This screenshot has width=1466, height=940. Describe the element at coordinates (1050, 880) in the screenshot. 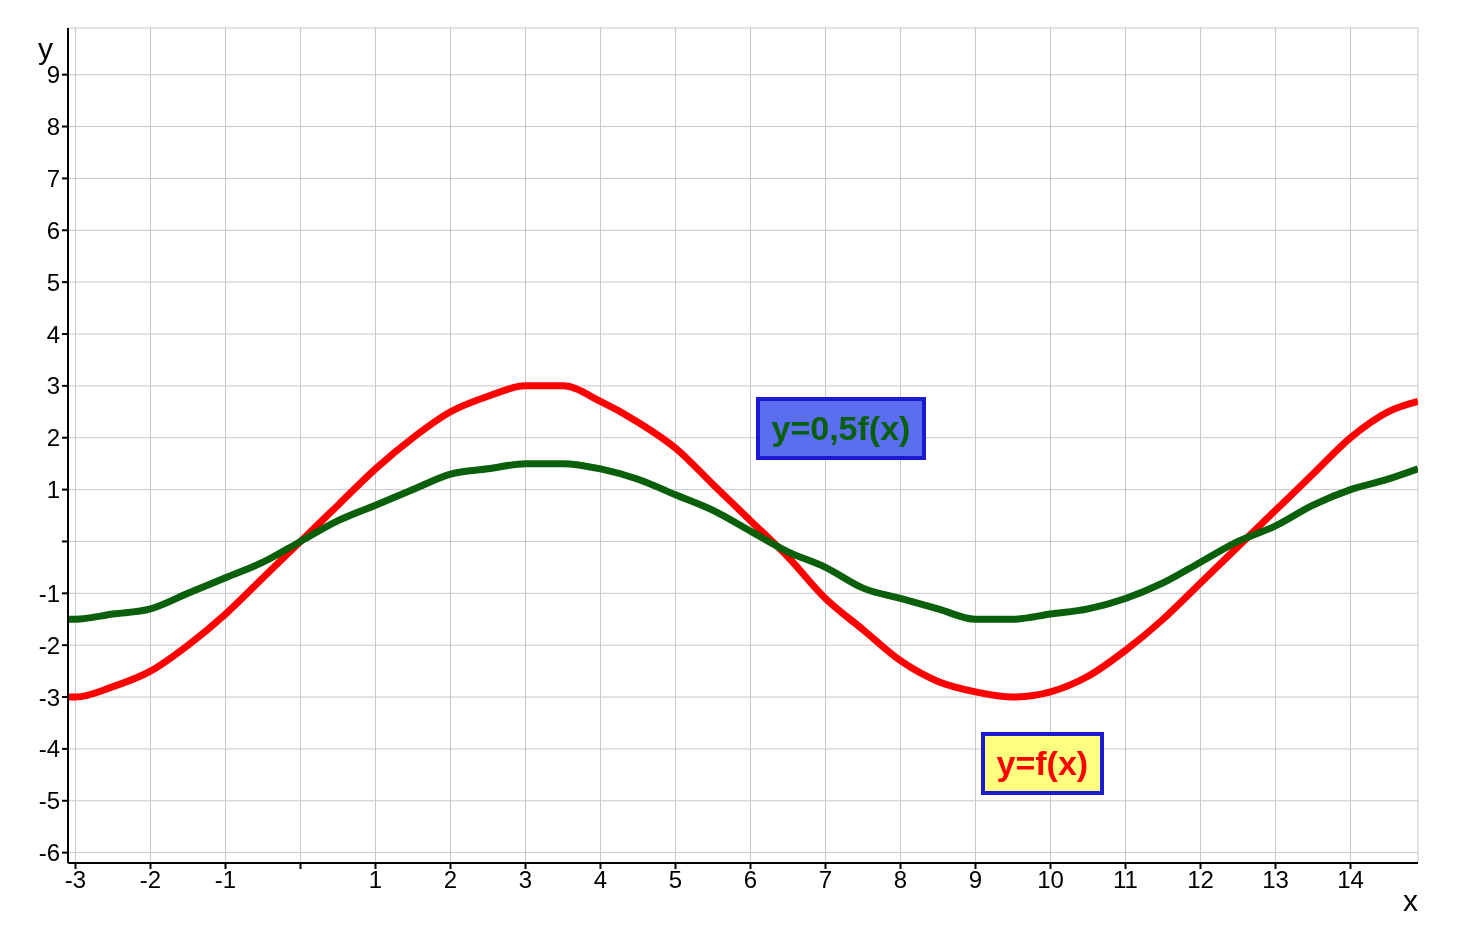

I see `x-tick-label: 10` at that location.